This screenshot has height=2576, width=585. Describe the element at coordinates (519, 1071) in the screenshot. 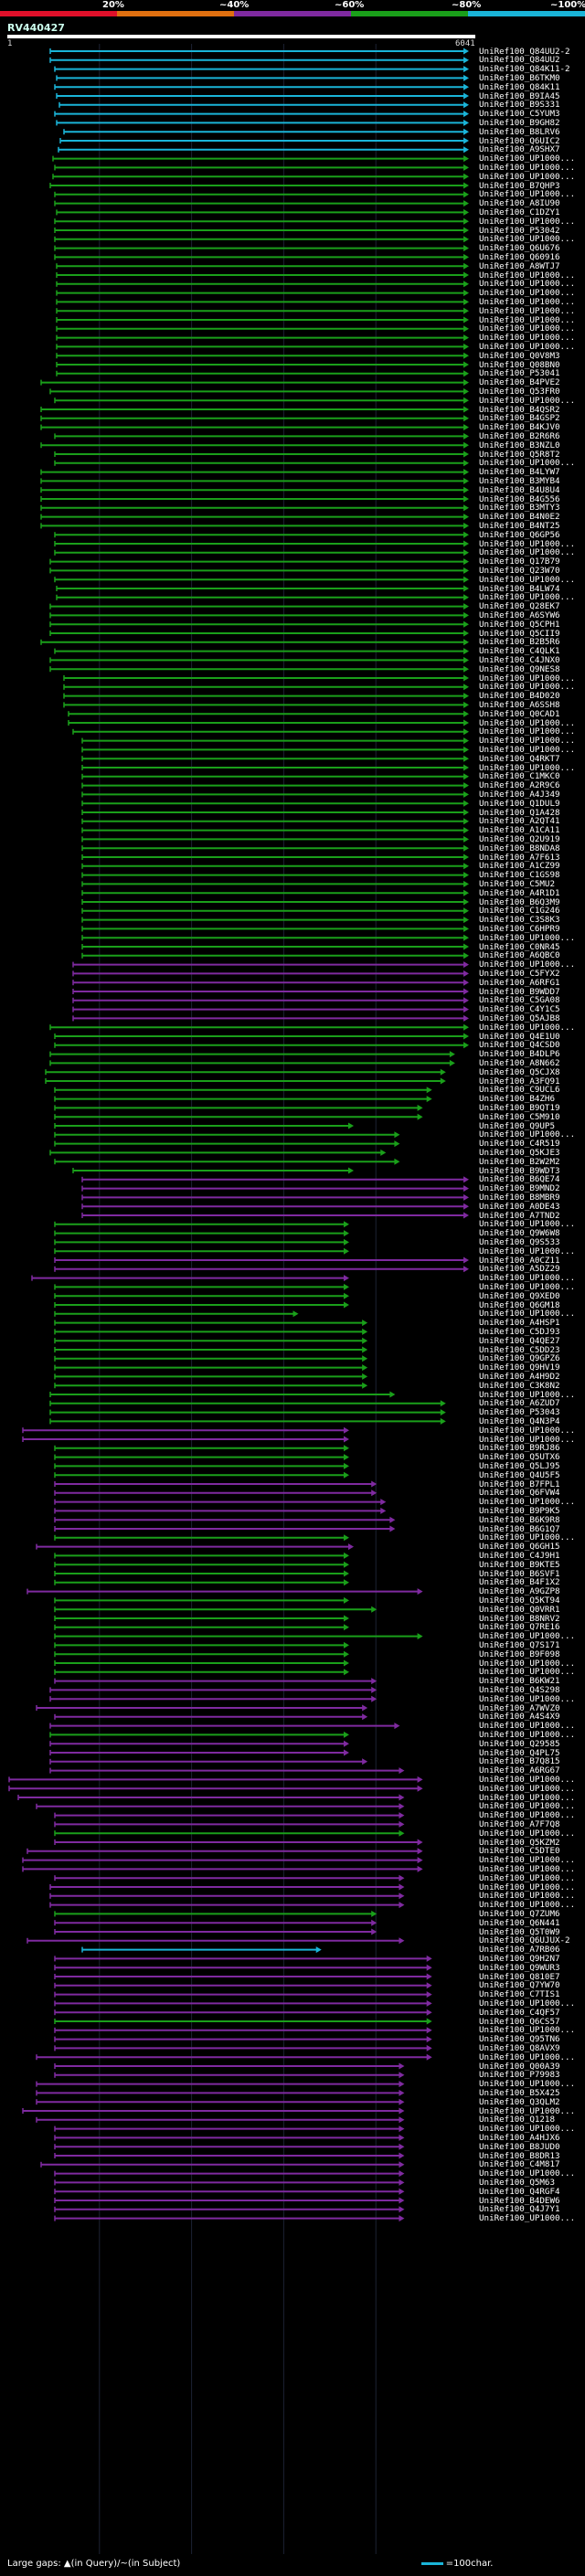

I see `hit-label: UniRef100_Q5CJX8` at that location.